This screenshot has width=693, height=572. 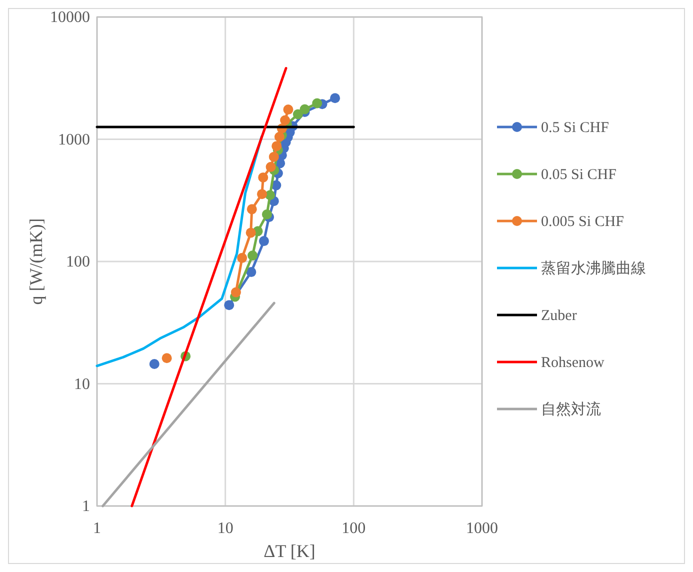 What do you see at coordinates (225, 528) in the screenshot?
I see `x-tick-label: 10` at bounding box center [225, 528].